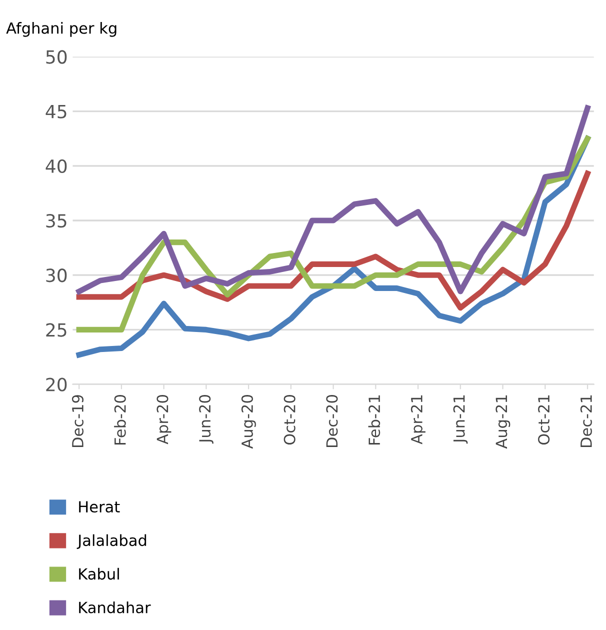  What do you see at coordinates (99, 507) in the screenshot?
I see `legend-label: Herat` at bounding box center [99, 507].